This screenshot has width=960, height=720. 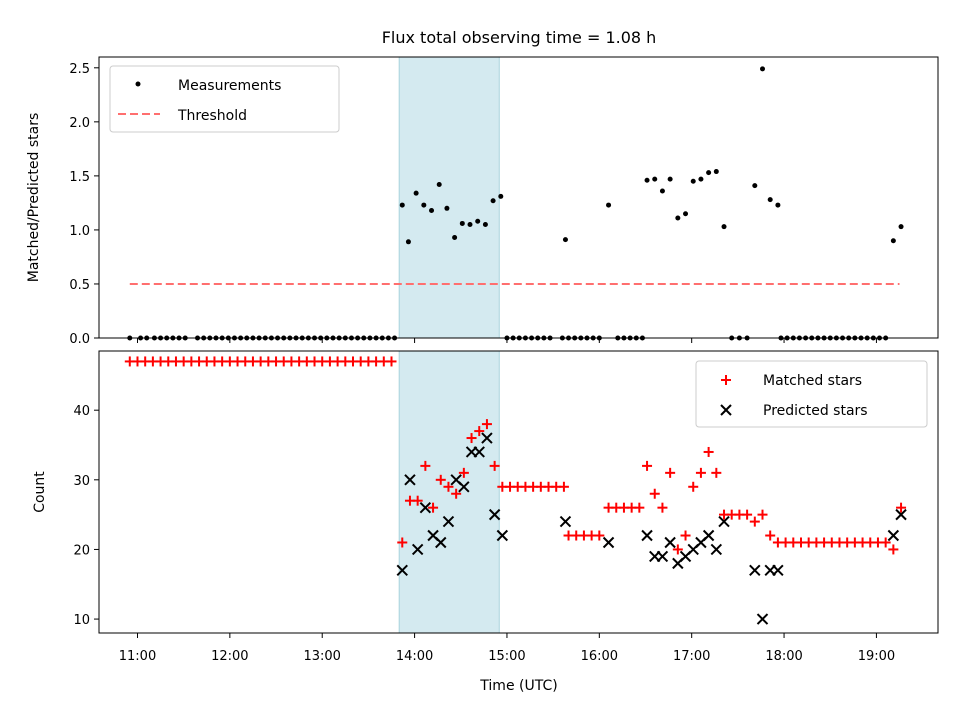 What do you see at coordinates (84, 204) in the screenshot?
I see `top-axes-ticks: 0.0 0.5 1.0 1.5 2.0 2.5` at bounding box center [84, 204].